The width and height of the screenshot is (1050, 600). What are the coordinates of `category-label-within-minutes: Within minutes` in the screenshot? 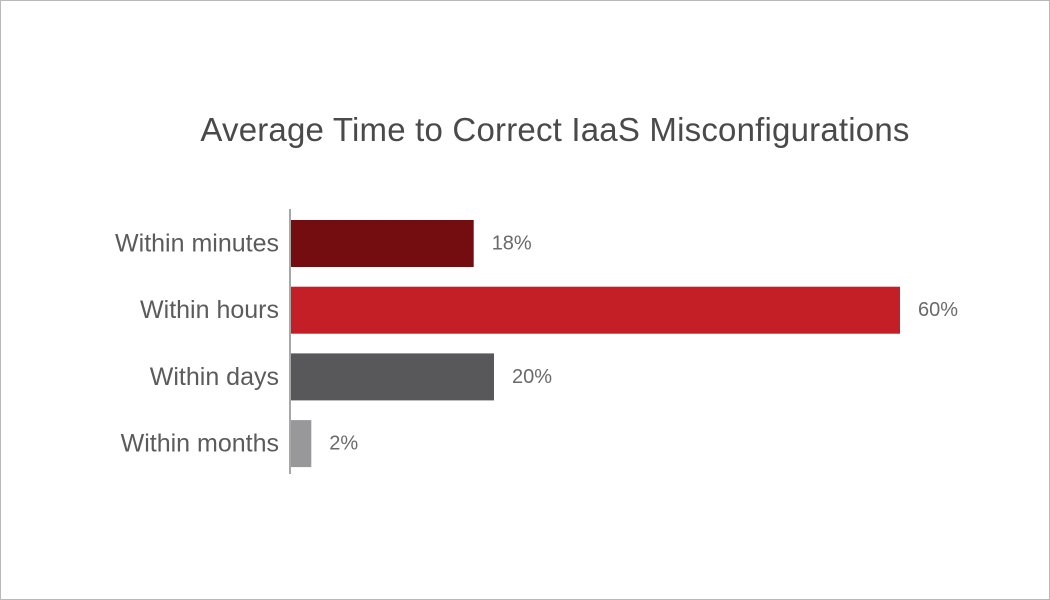 It's located at (197, 244).